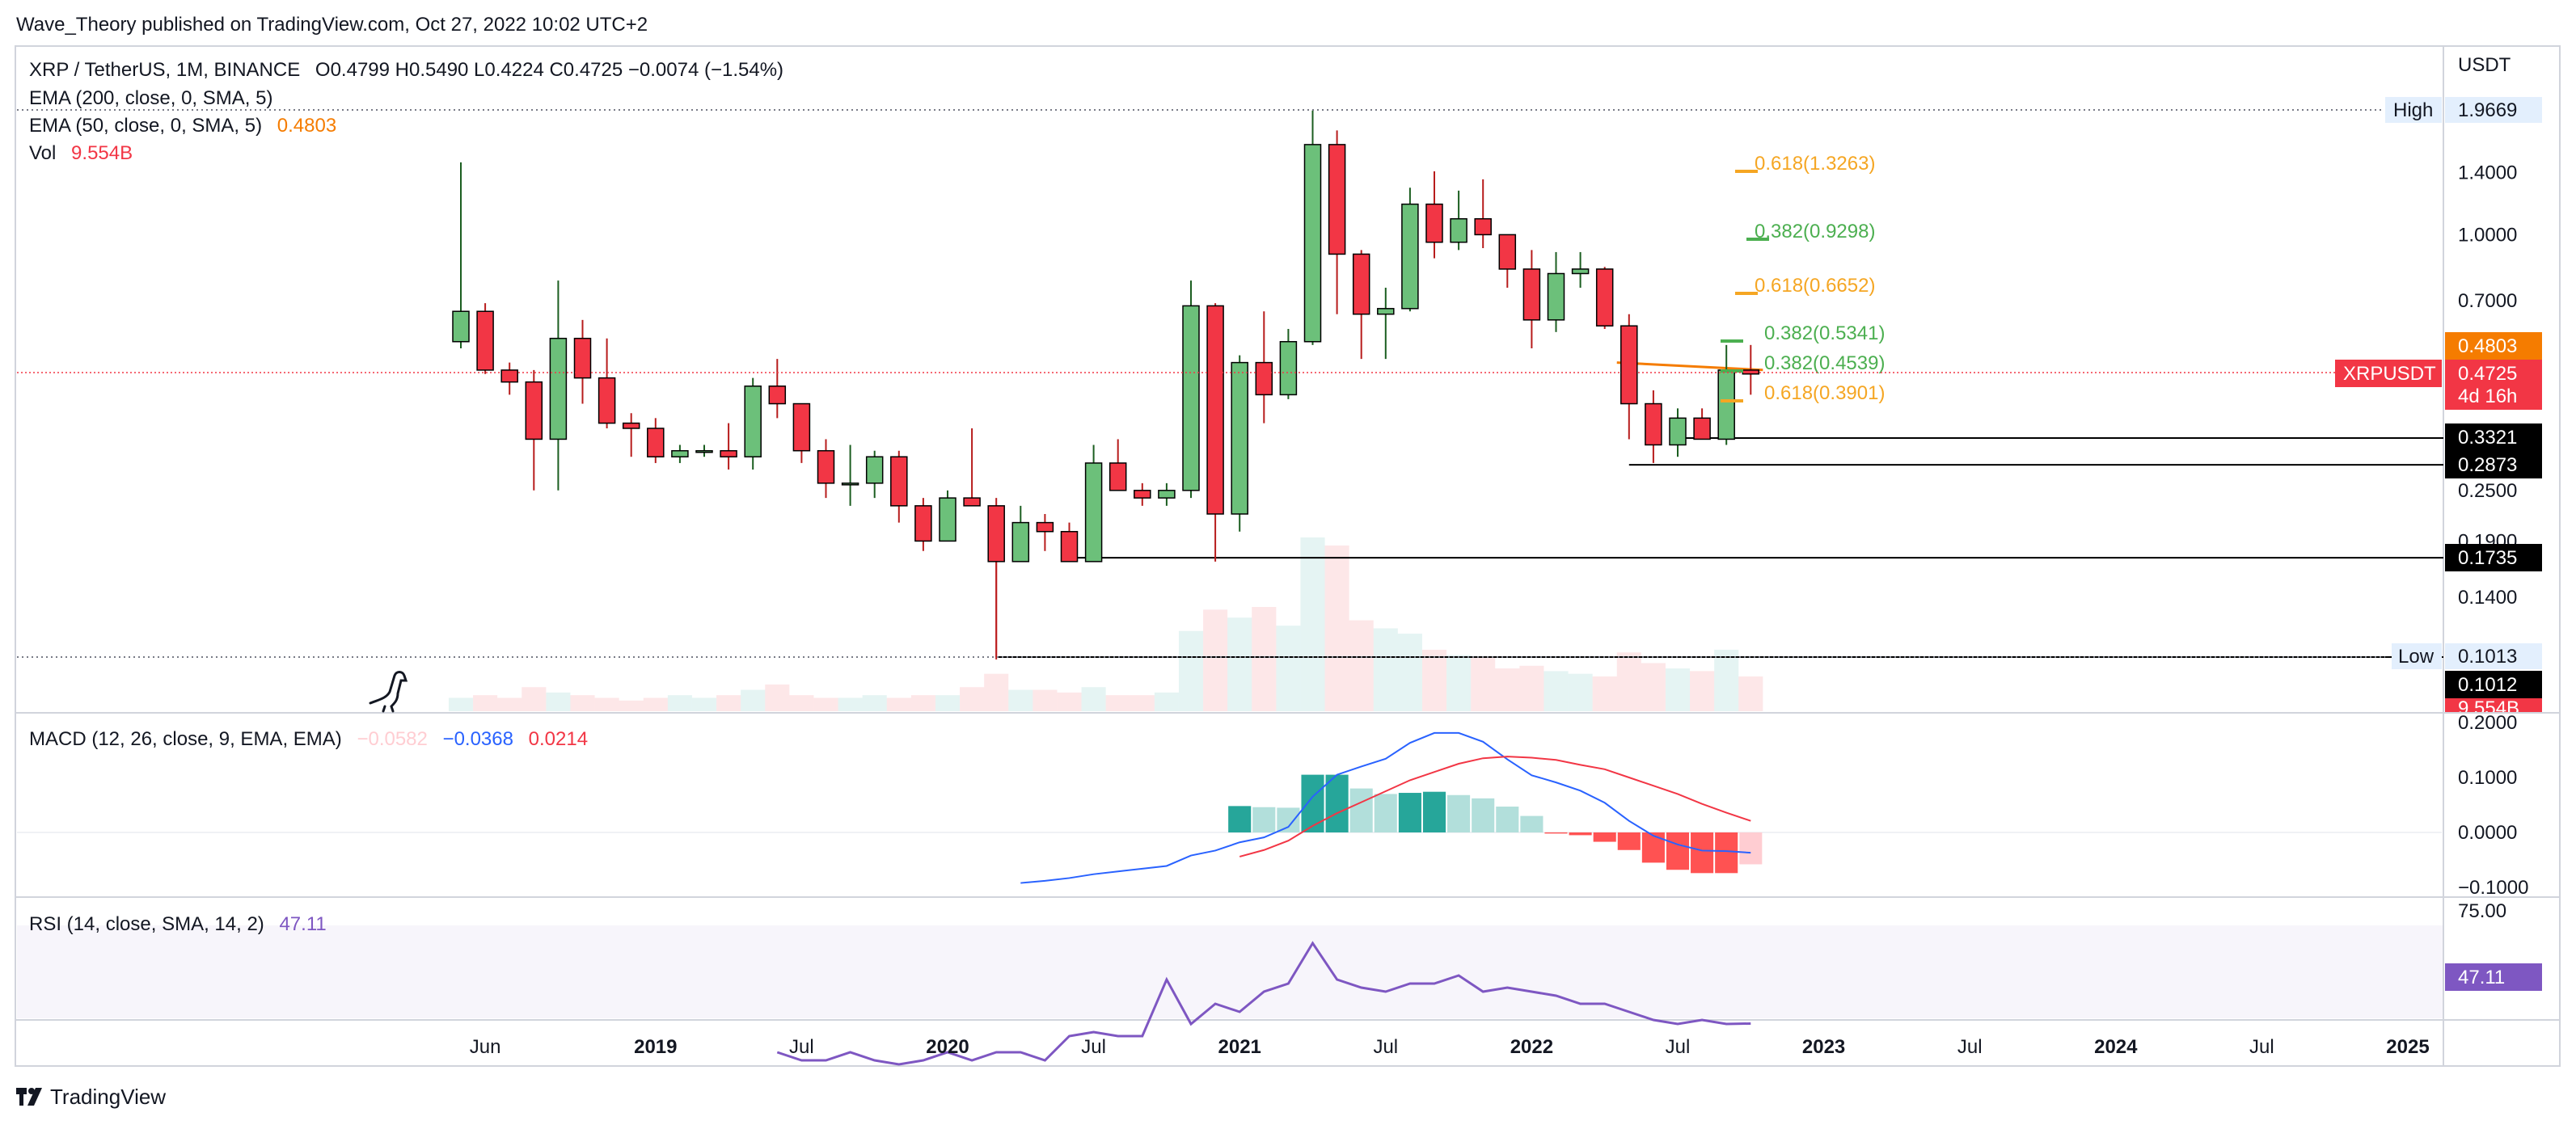 This screenshot has width=2576, height=1125. What do you see at coordinates (1815, 232) in the screenshot?
I see `fib-level-label: 0.382(0.9298)` at bounding box center [1815, 232].